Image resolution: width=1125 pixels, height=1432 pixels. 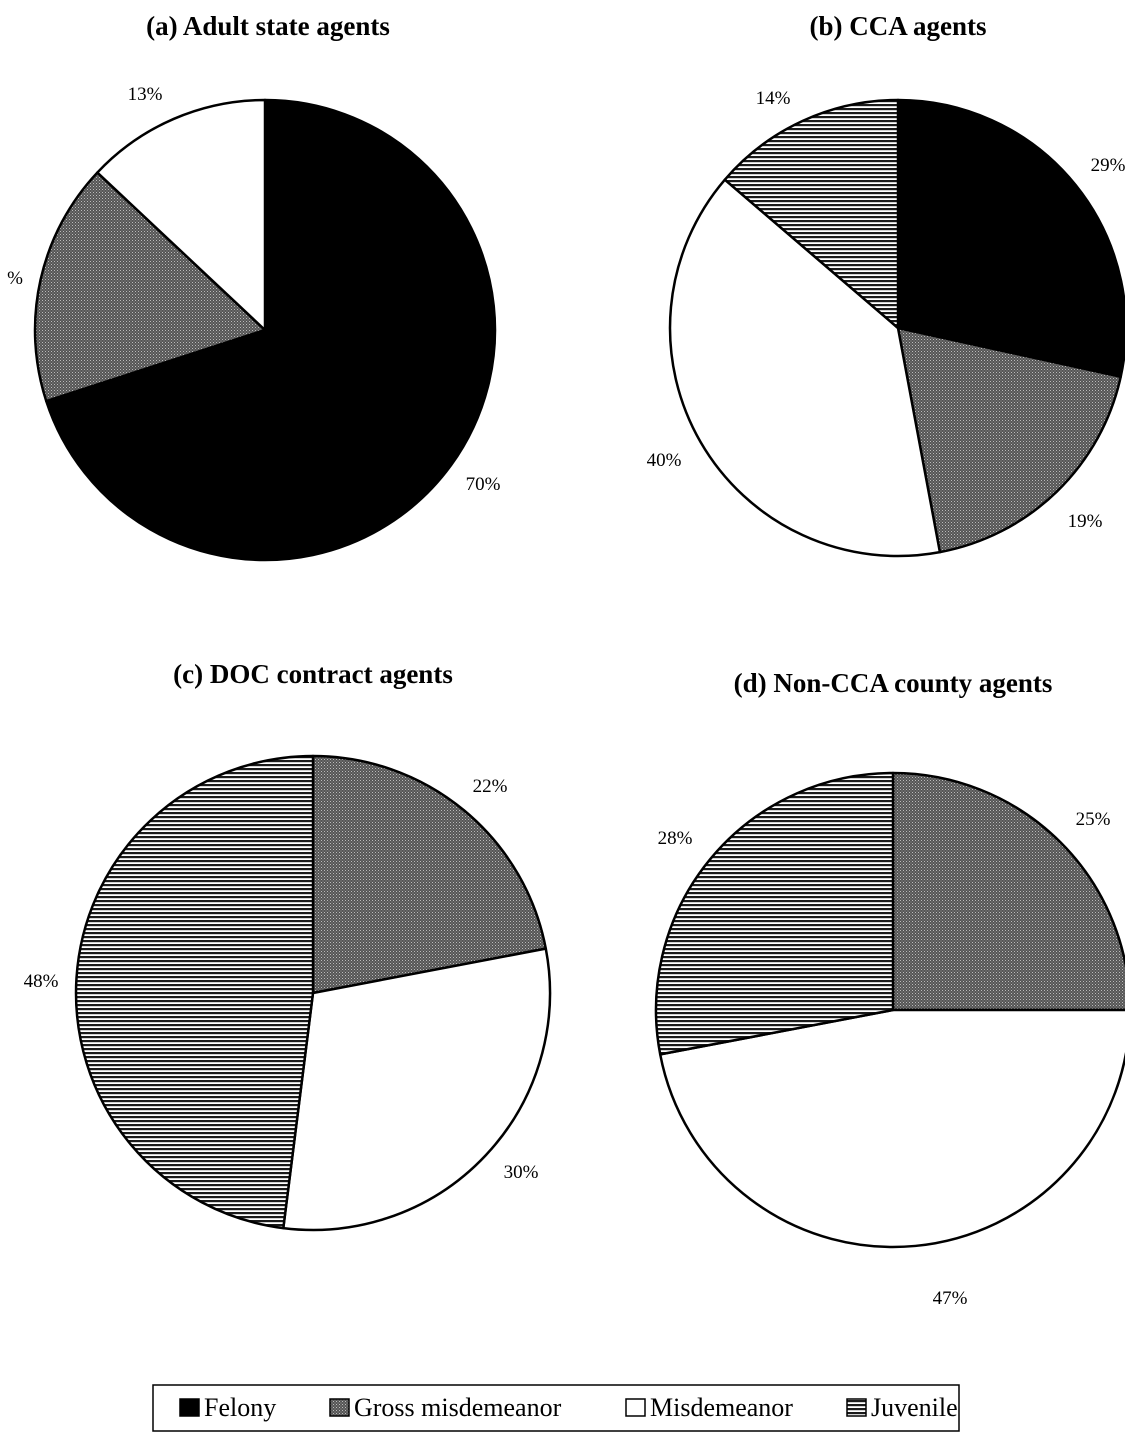 I want to click on slice-label-gross-misdemeanor: 22%, so click(x=490, y=786).